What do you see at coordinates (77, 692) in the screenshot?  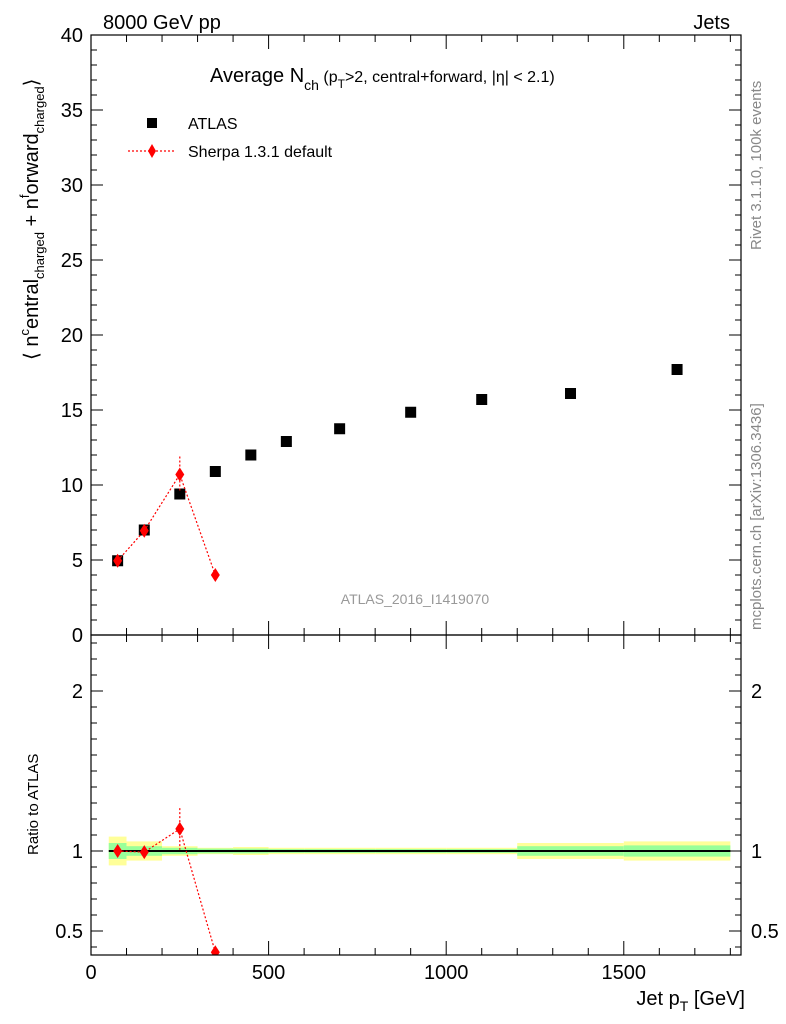 I see `ratio-y-tick-label: 2` at bounding box center [77, 692].